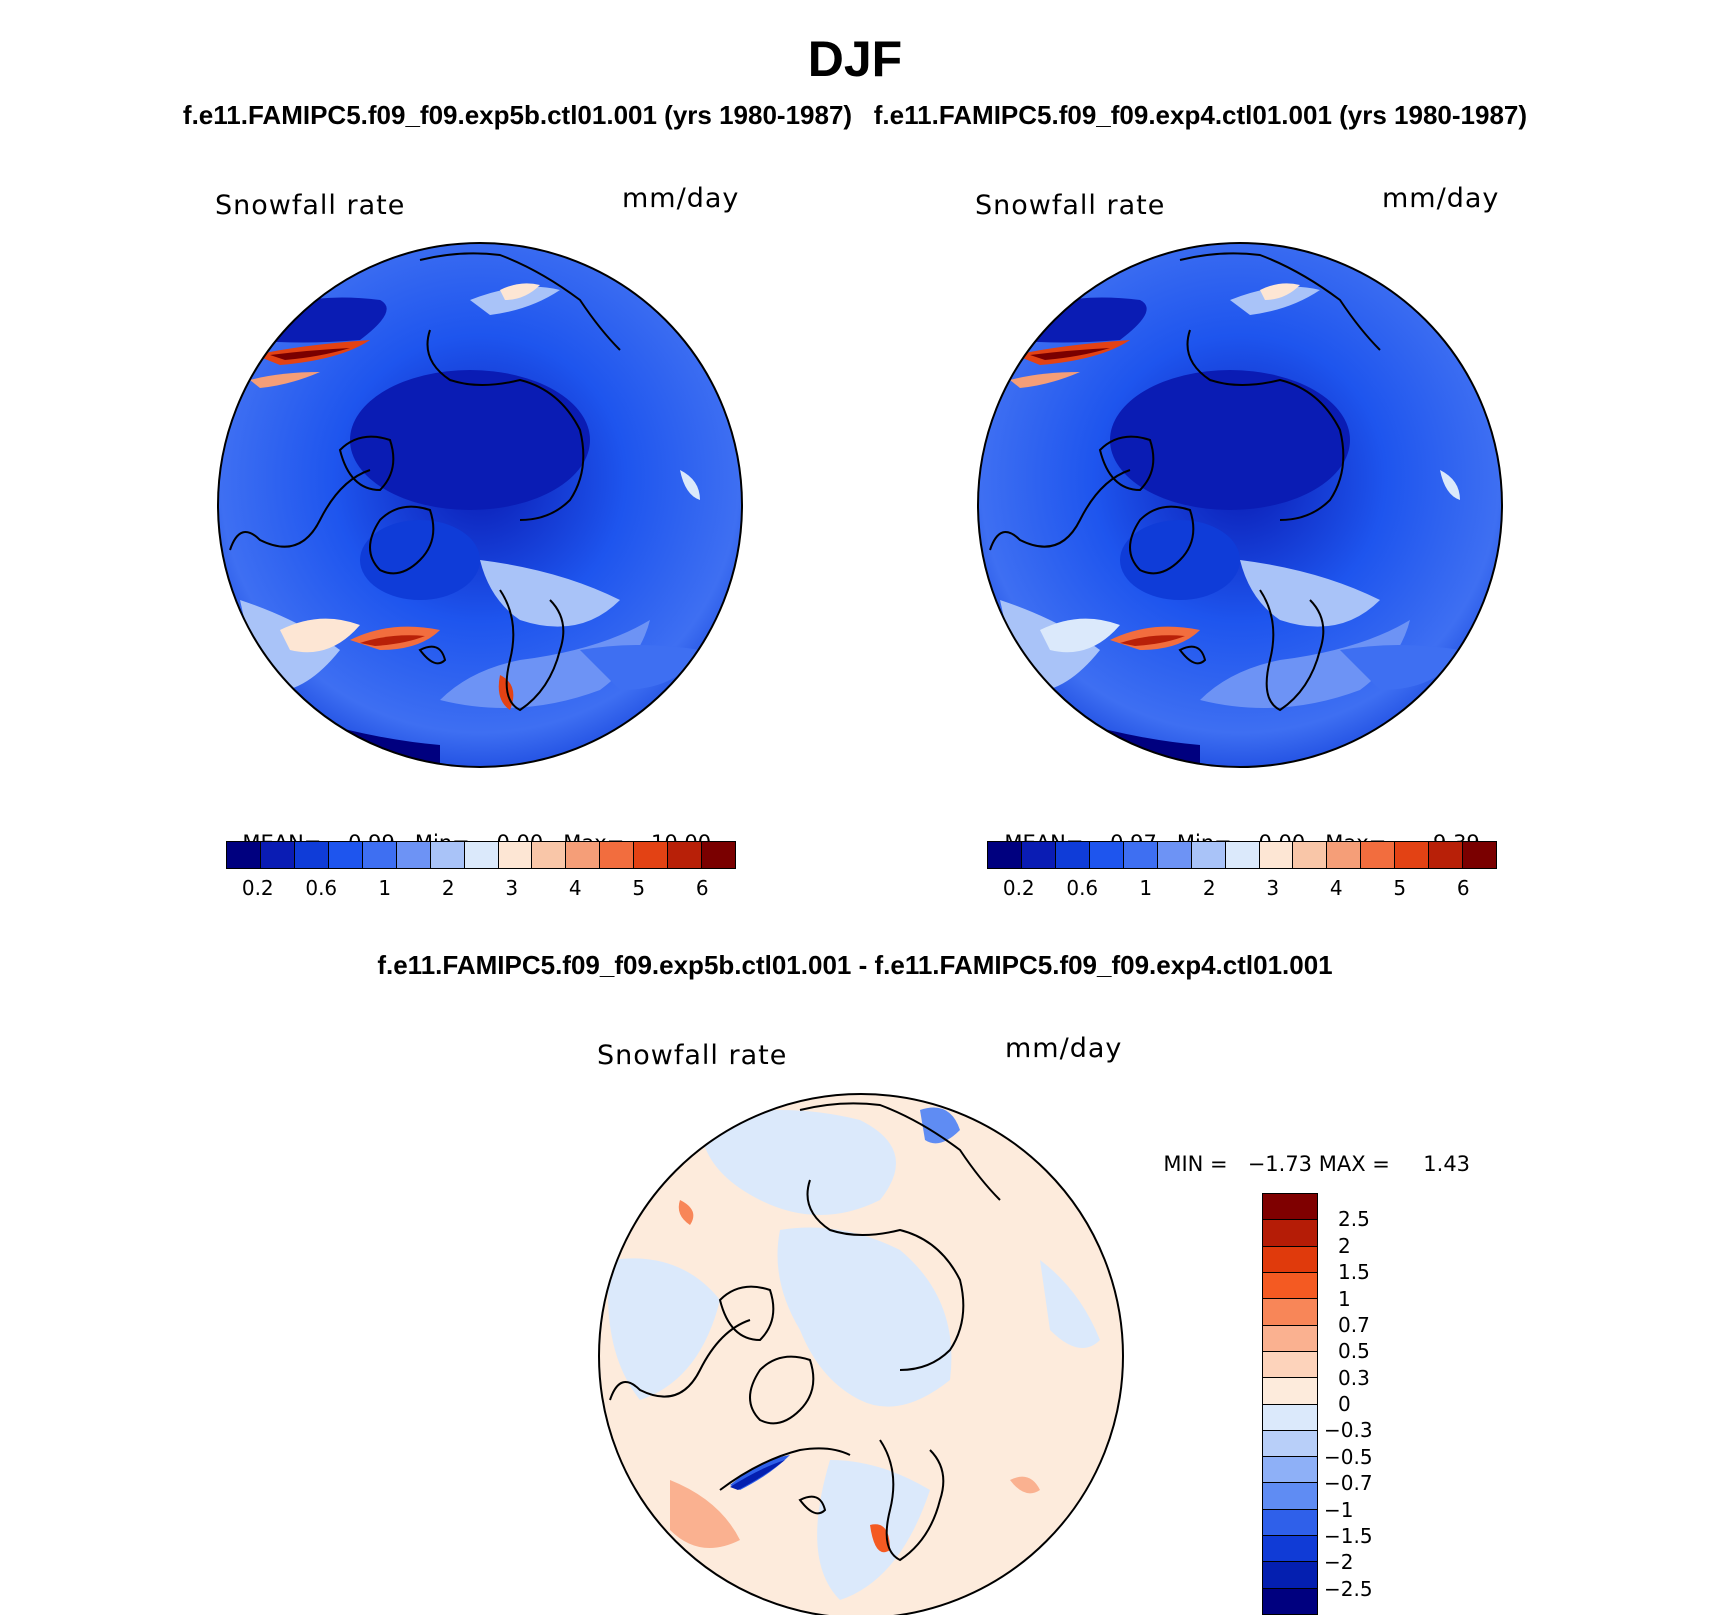  What do you see at coordinates (1354, 1377) in the screenshot?
I see `colorbar-tick-label: 0.3` at bounding box center [1354, 1377].